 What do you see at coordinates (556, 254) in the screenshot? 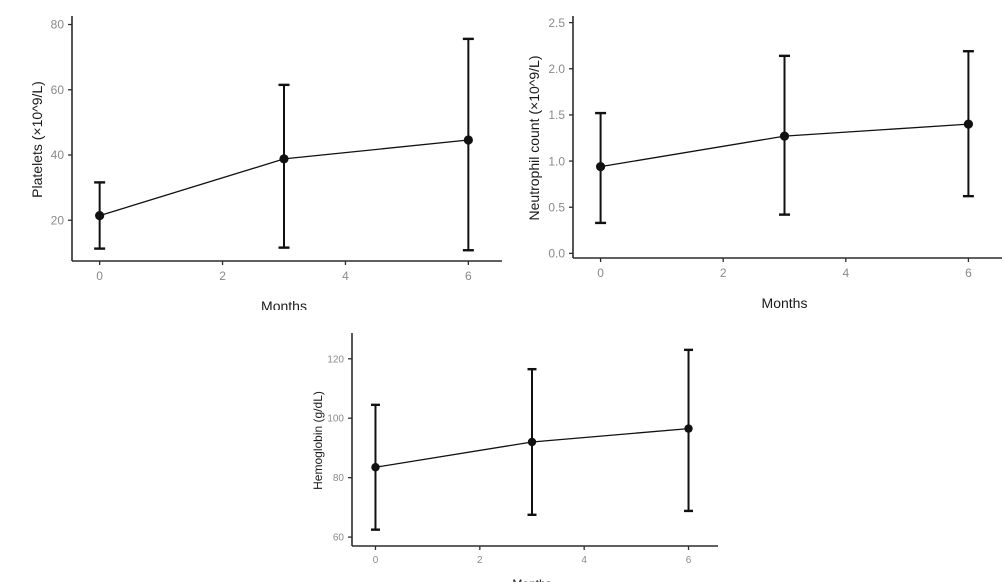
I see `neutrophil-y-tick-label: 0.0` at bounding box center [556, 254].